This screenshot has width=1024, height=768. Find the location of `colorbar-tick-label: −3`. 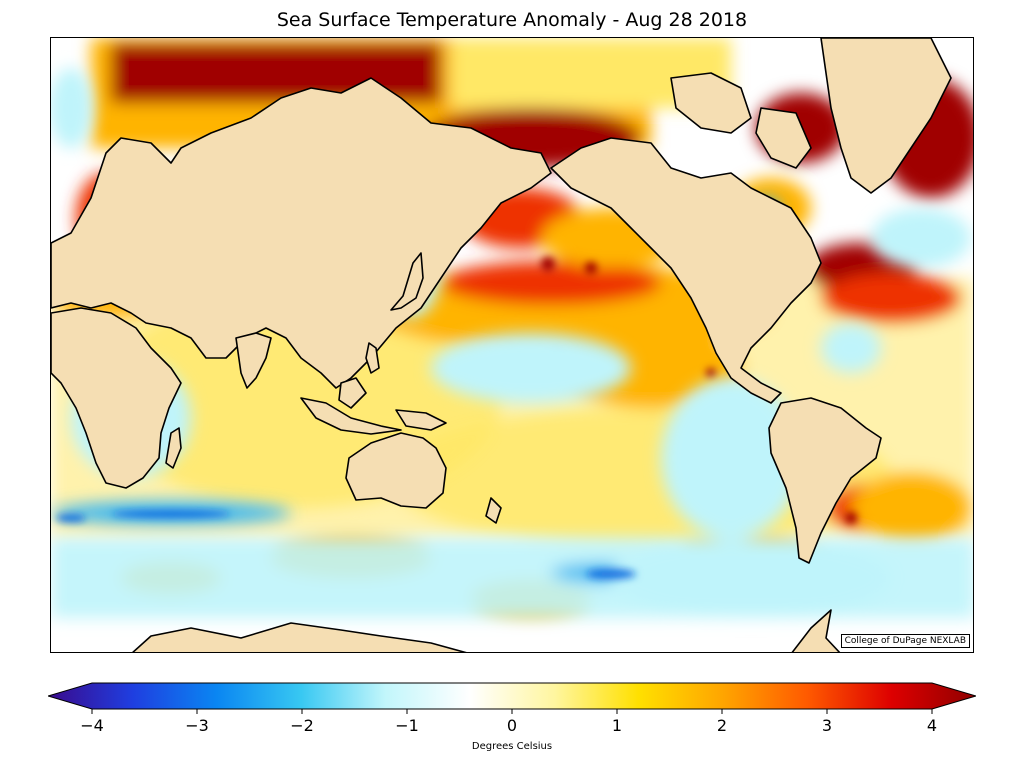

colorbar-tick-label: −3 is located at coordinates (197, 725).